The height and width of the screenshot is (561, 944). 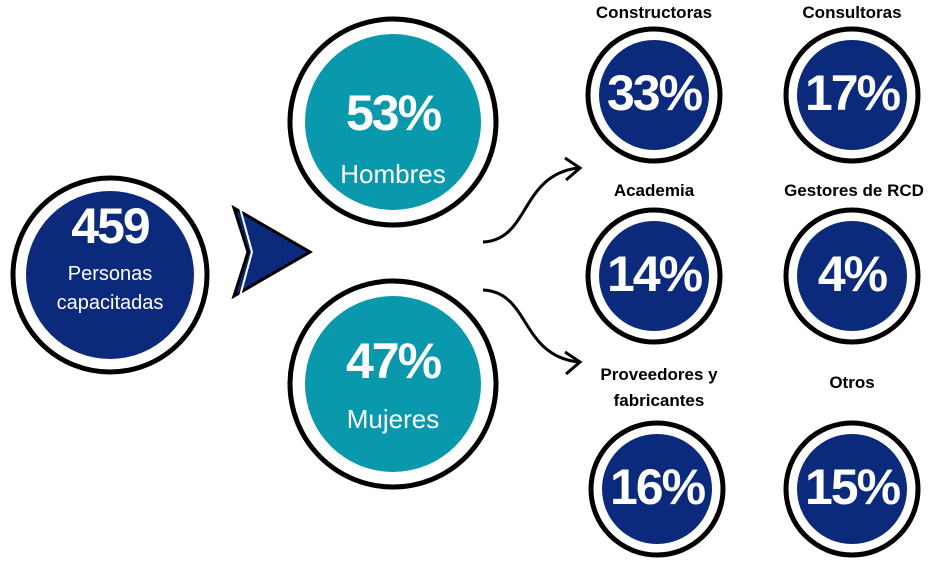 What do you see at coordinates (532, 266) in the screenshot?
I see `arrows` at bounding box center [532, 266].